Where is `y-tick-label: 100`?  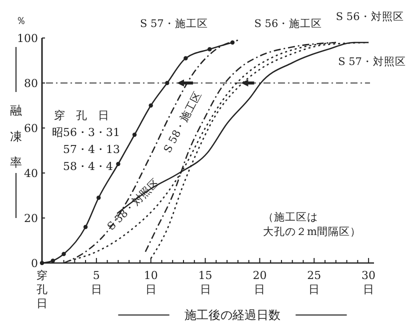
y-tick-label: 100 is located at coordinates (27, 38).